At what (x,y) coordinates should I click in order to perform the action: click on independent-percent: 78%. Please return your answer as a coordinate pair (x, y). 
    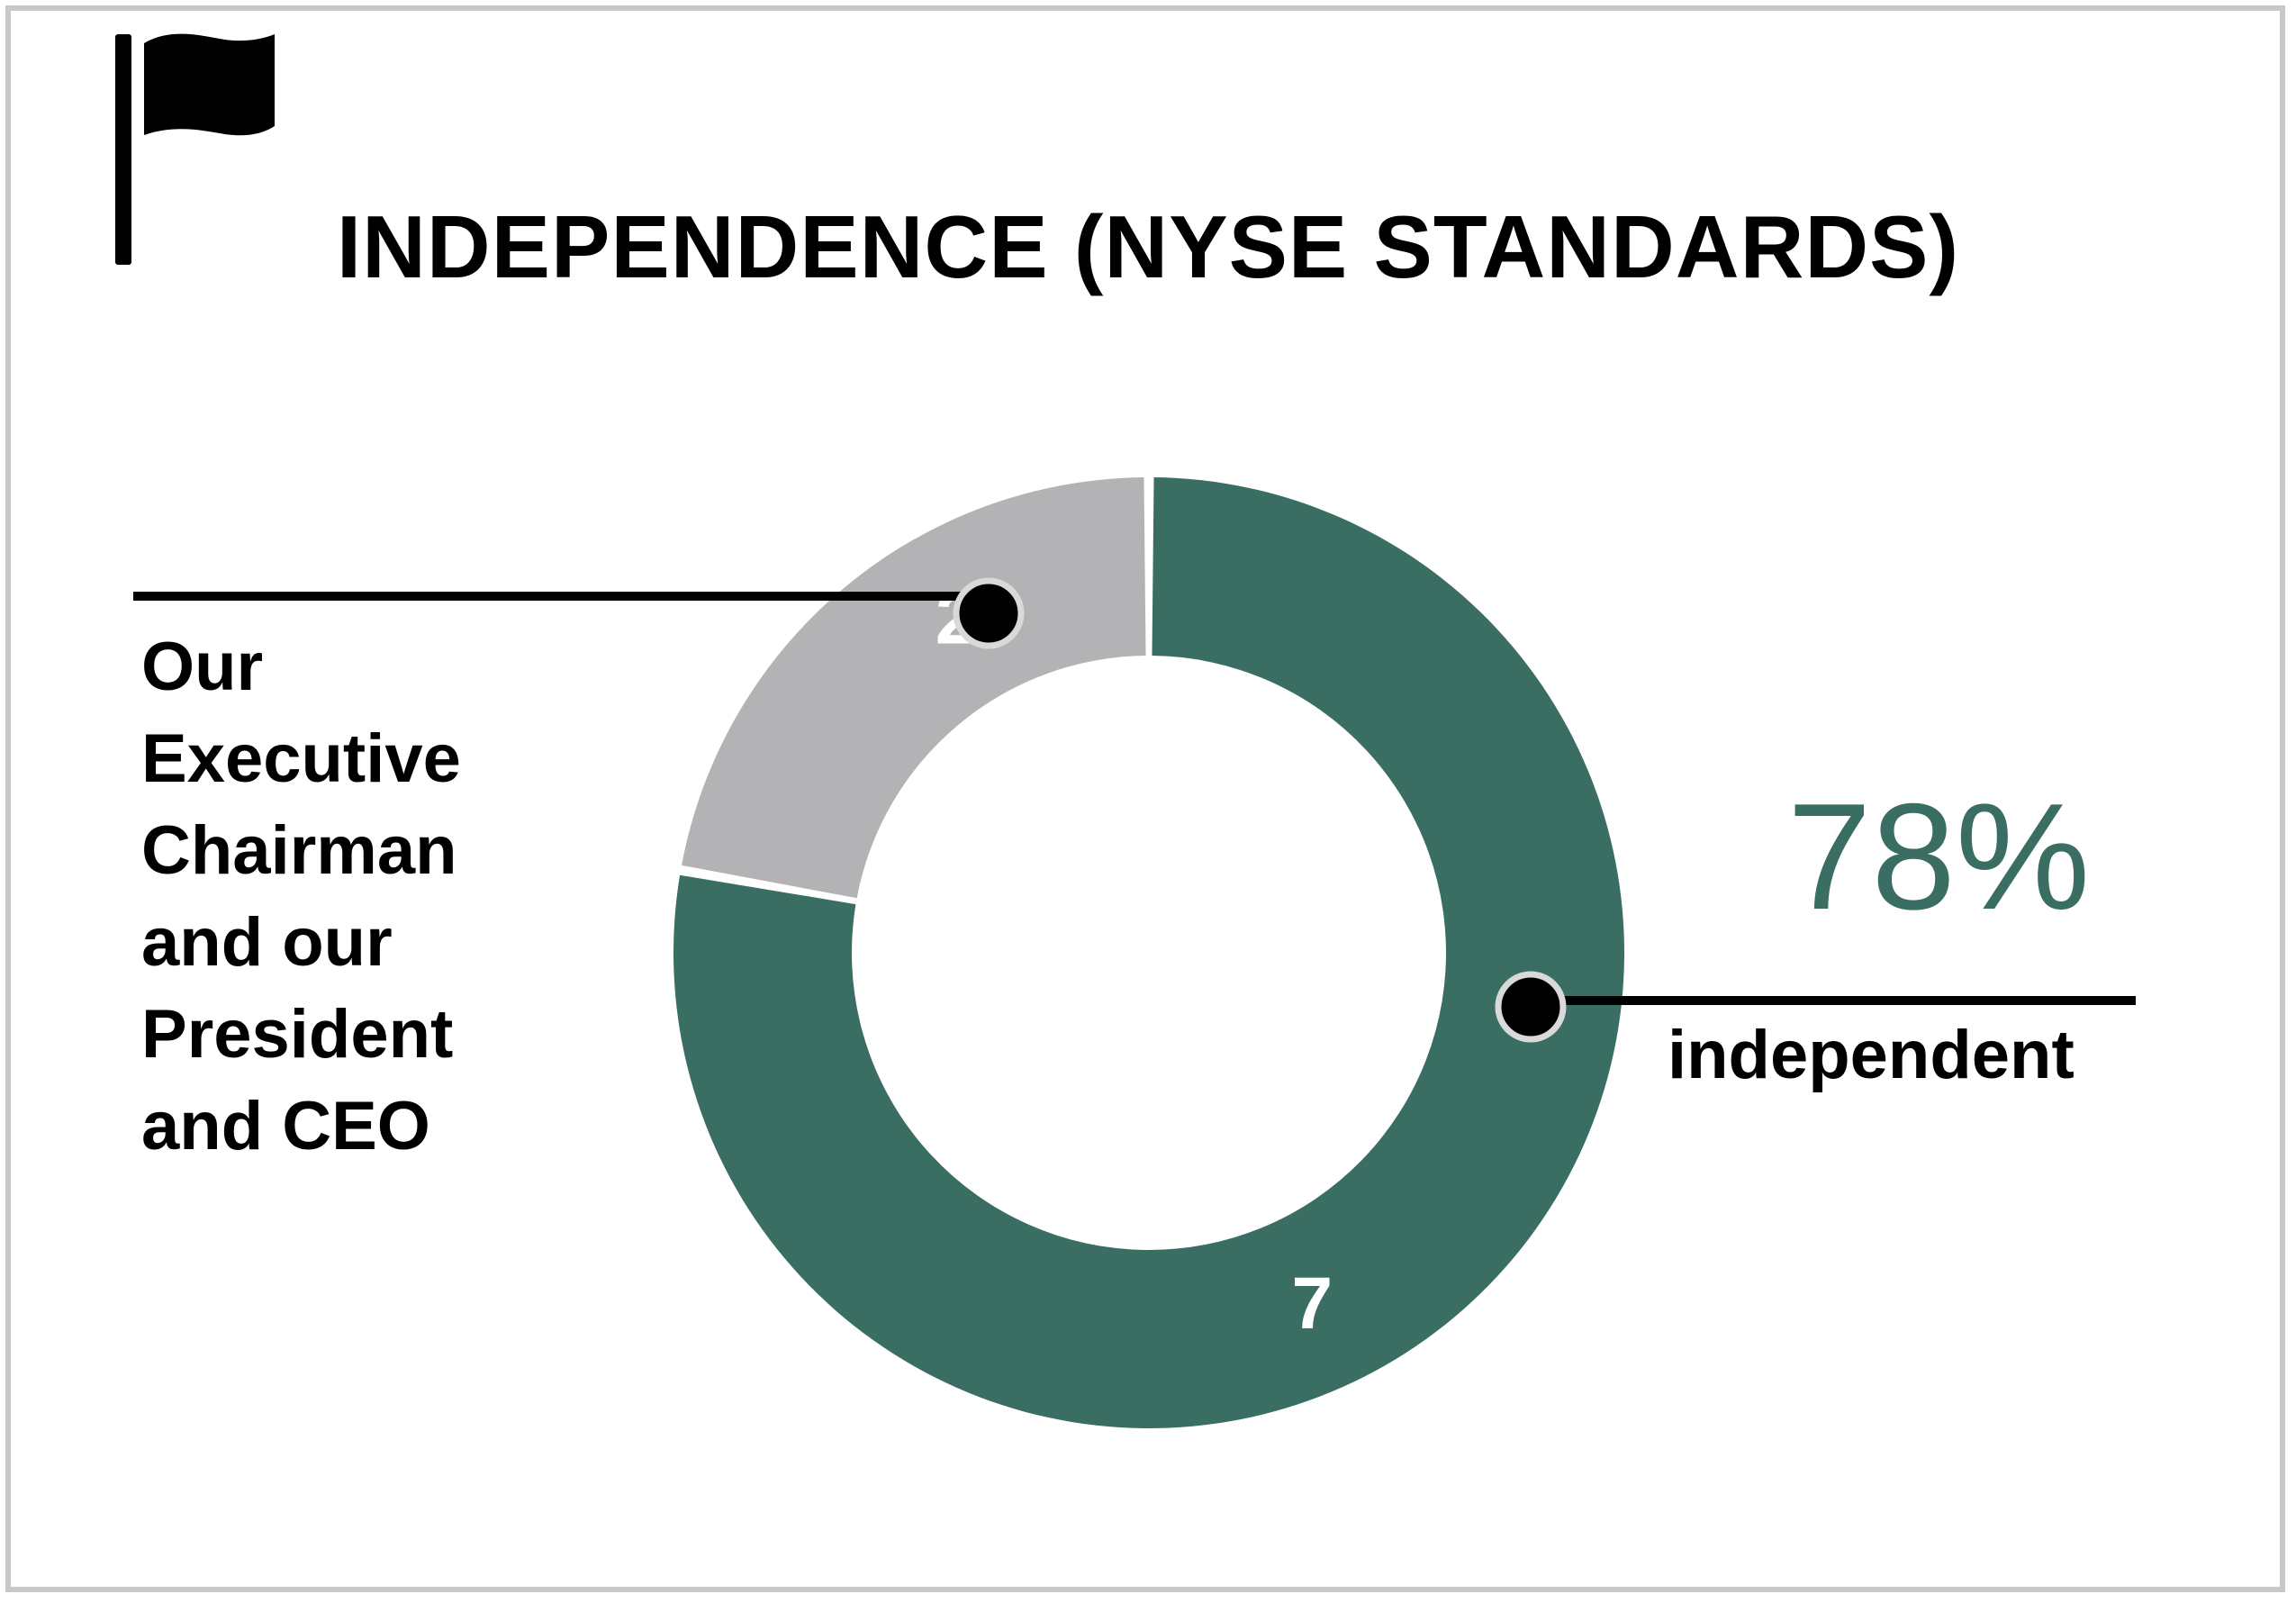
    Looking at the image, I should click on (1939, 856).